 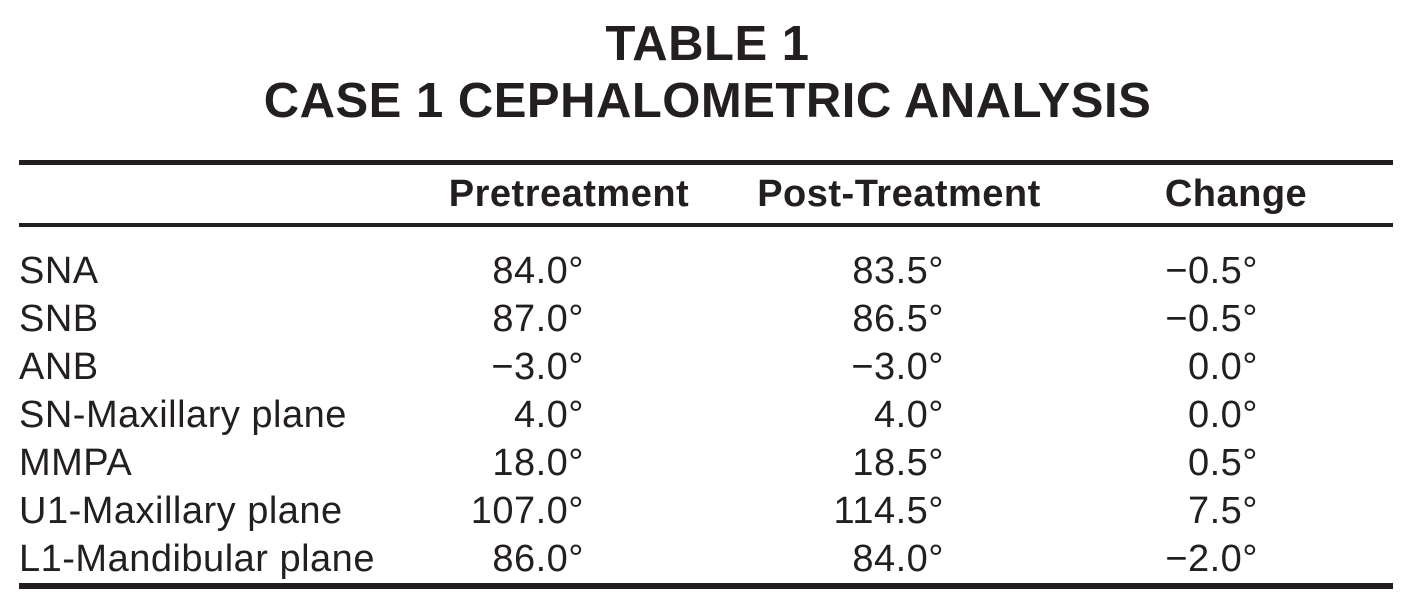 What do you see at coordinates (538, 558) in the screenshot?
I see `pretreatment-value: 86.0°` at bounding box center [538, 558].